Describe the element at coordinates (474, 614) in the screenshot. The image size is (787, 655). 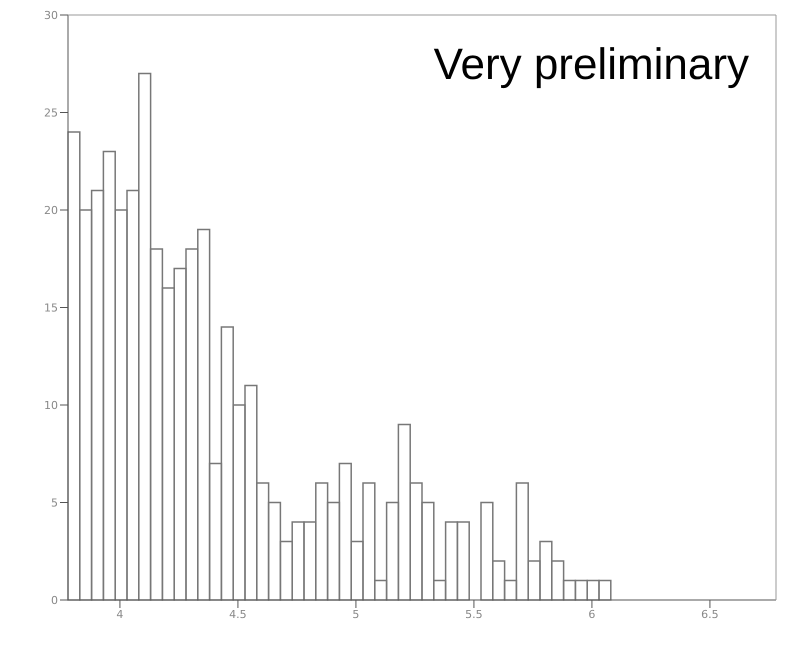
I see `x-tick-label: 5.5` at that location.